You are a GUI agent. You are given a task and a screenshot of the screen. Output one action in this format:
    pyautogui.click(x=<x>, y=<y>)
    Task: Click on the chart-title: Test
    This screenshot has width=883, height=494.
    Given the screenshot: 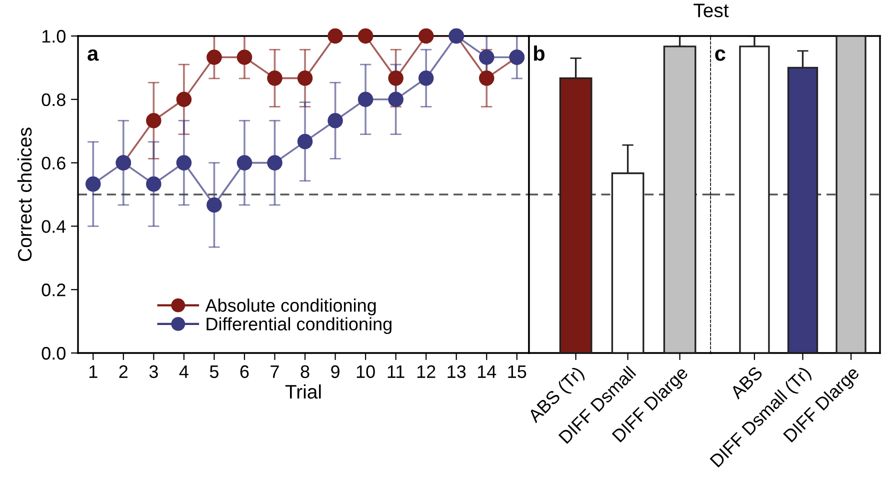 What is the action you would take?
    pyautogui.click(x=711, y=11)
    